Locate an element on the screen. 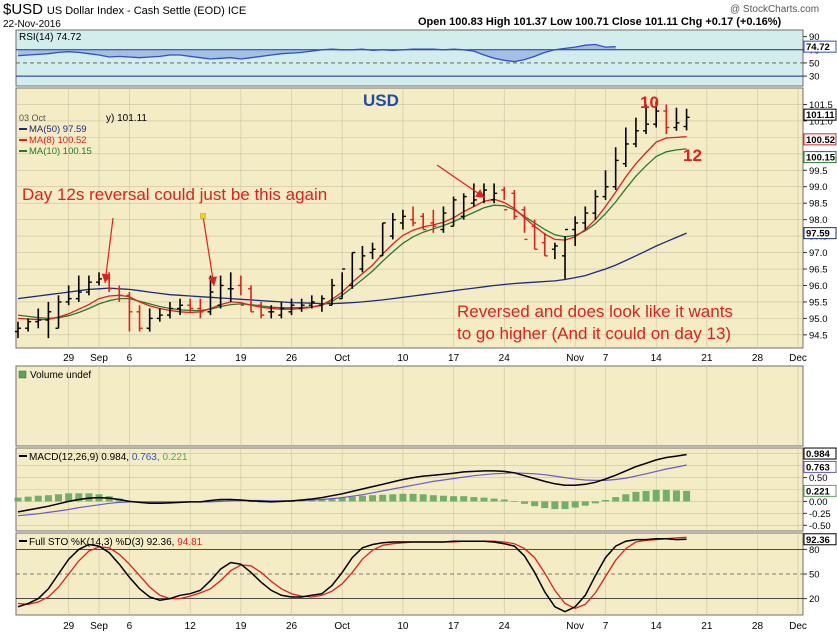 Image resolution: width=837 pixels, height=638 pixels. price-x-tick-label: 14 is located at coordinates (657, 358).